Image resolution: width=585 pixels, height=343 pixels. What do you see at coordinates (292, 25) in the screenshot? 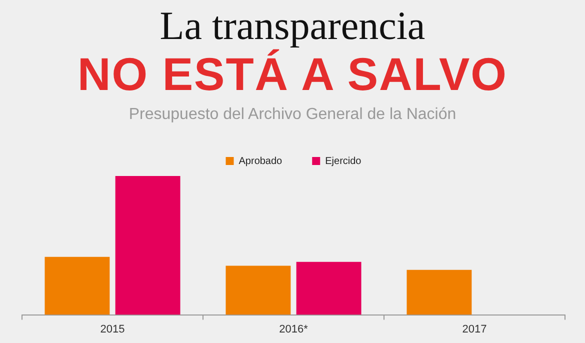
I see `chart-title: La transparencia` at bounding box center [292, 25].